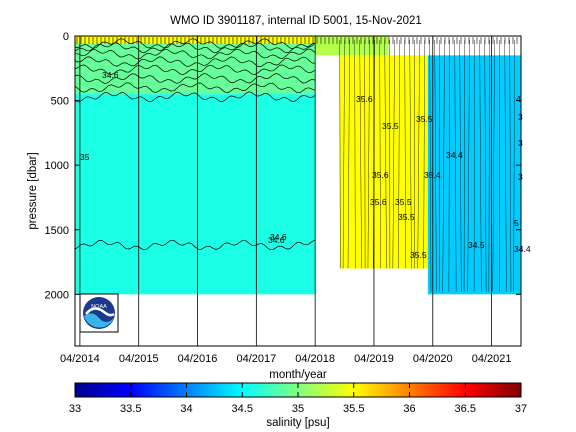 The height and width of the screenshot is (432, 576). What do you see at coordinates (409, 409) in the screenshot?
I see `colorbar-tick-label: 36` at bounding box center [409, 409].